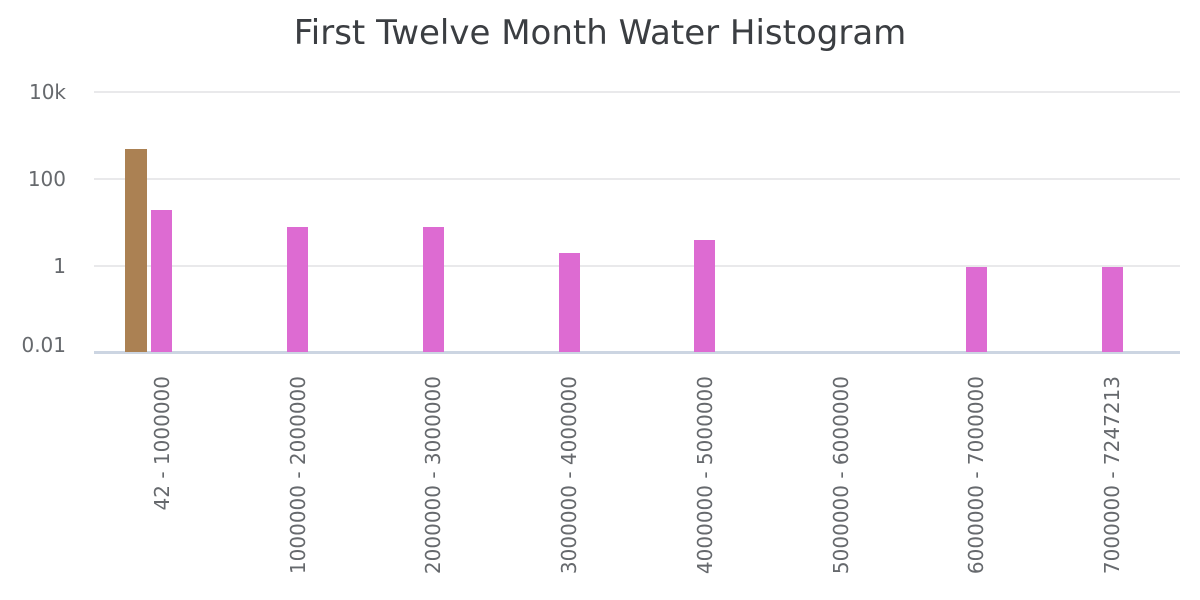 The height and width of the screenshot is (600, 1200). What do you see at coordinates (43, 345) in the screenshot?
I see `y-axis-tick-label: 0.01` at bounding box center [43, 345].